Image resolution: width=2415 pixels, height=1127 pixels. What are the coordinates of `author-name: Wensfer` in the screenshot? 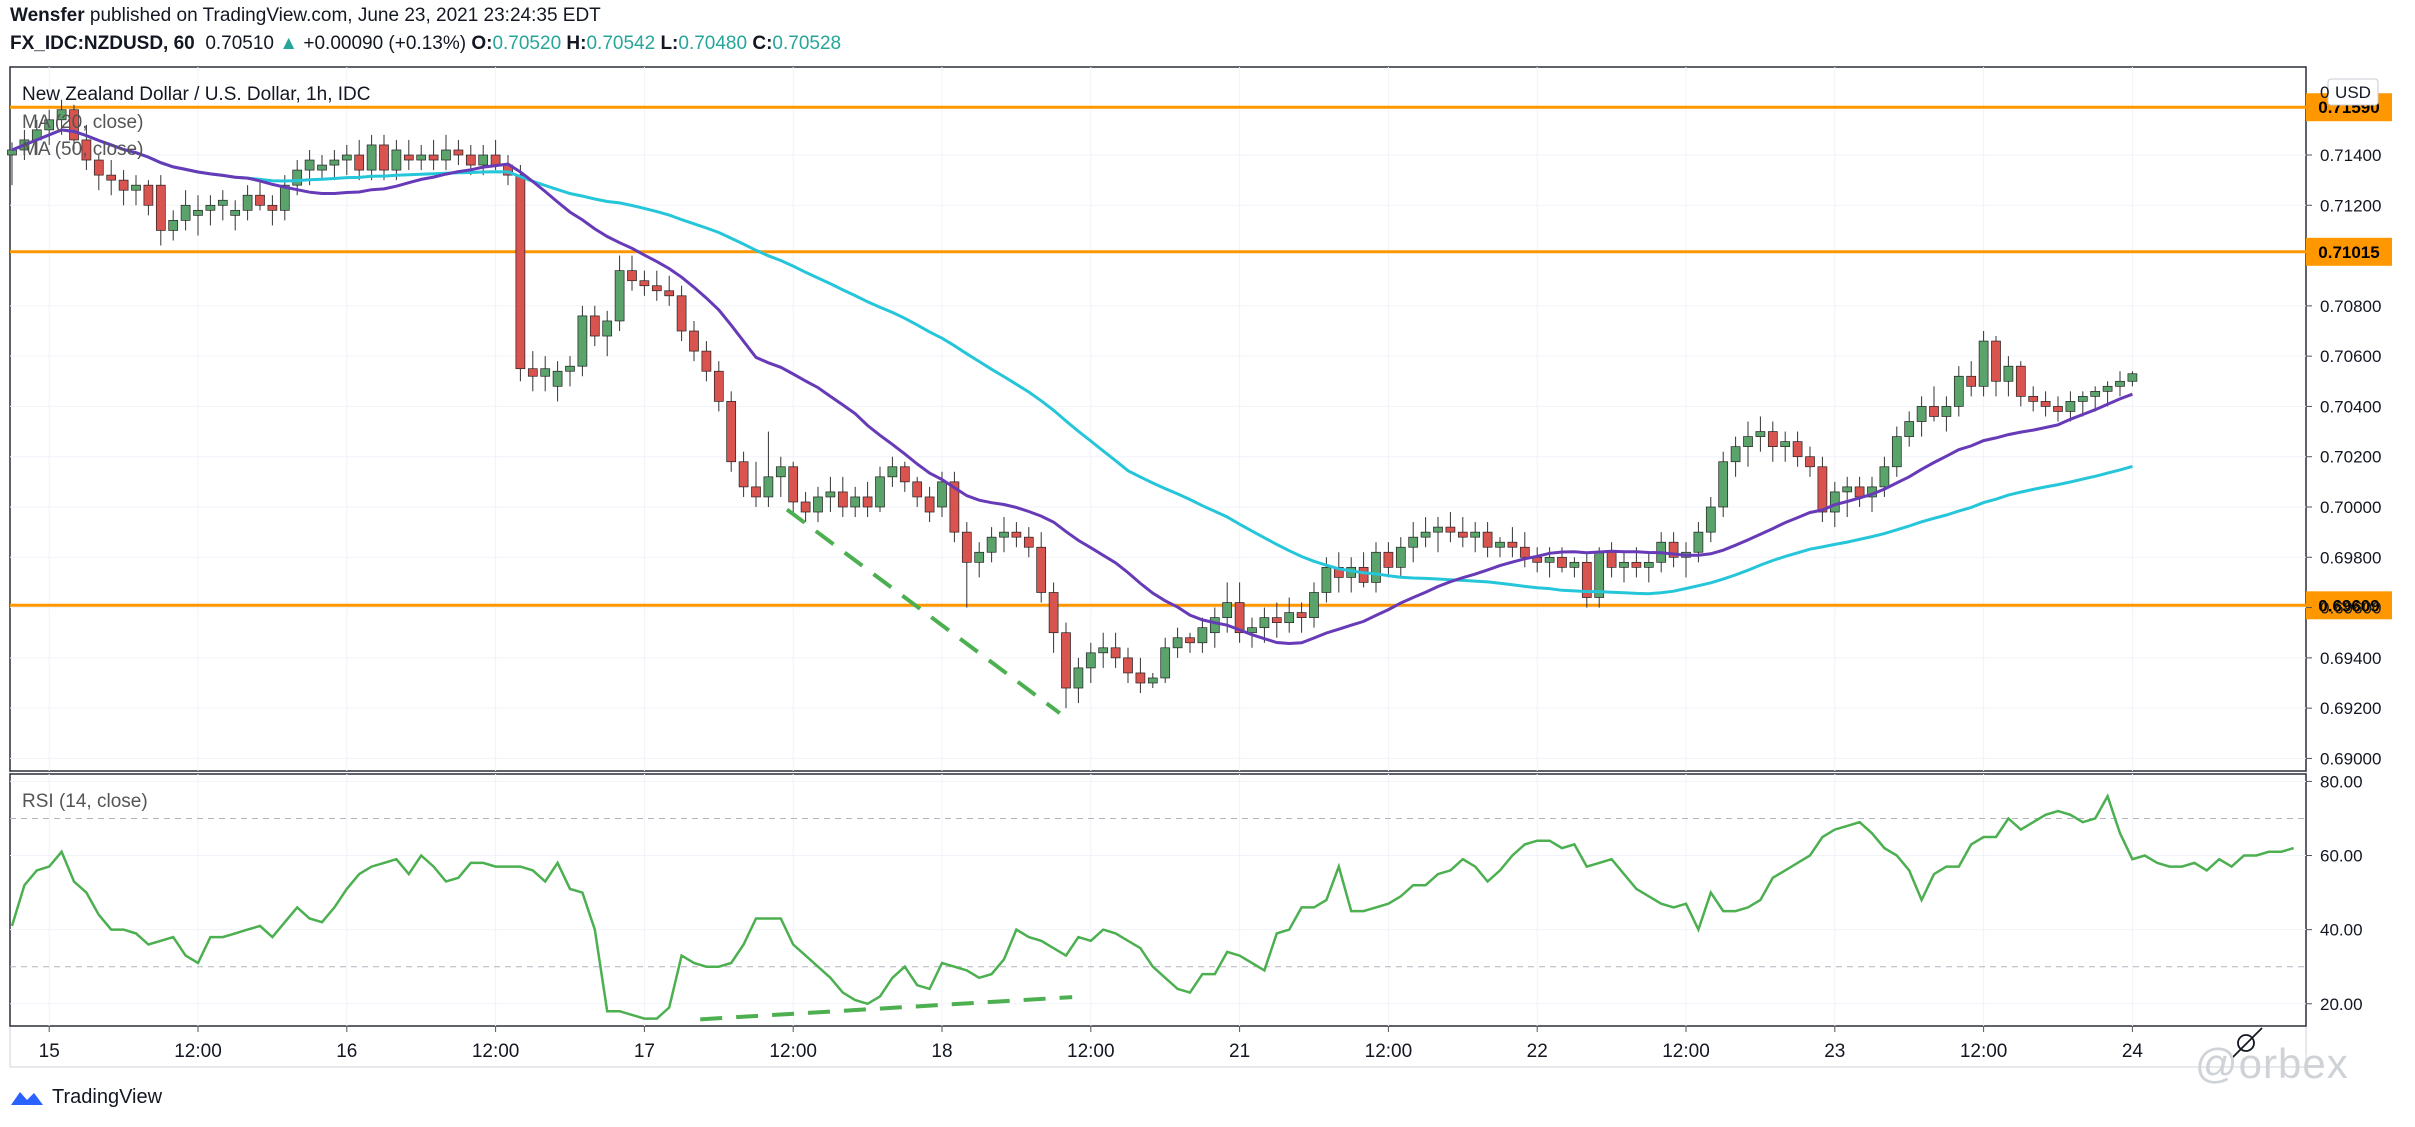 It's located at (47, 15).